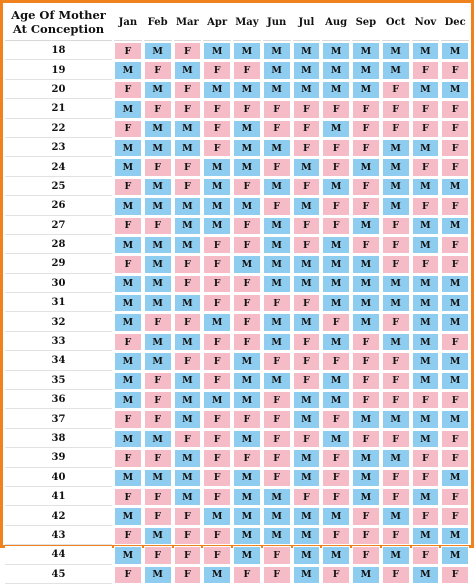  I want to click on table-row: 41 F F M F M M F F M F M F, so click(237, 497).